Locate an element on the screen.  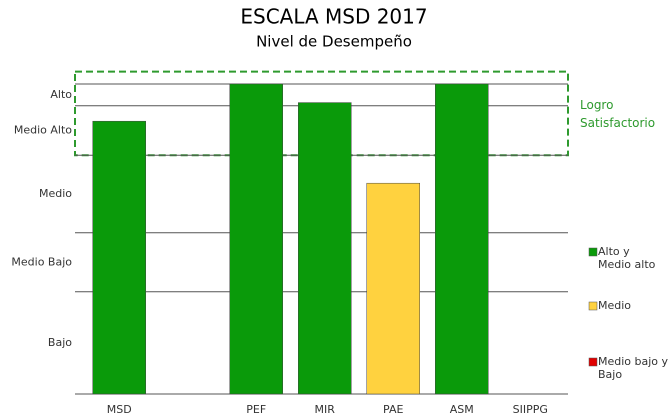
y-level-label: Medio Bajo is located at coordinates (41, 261).